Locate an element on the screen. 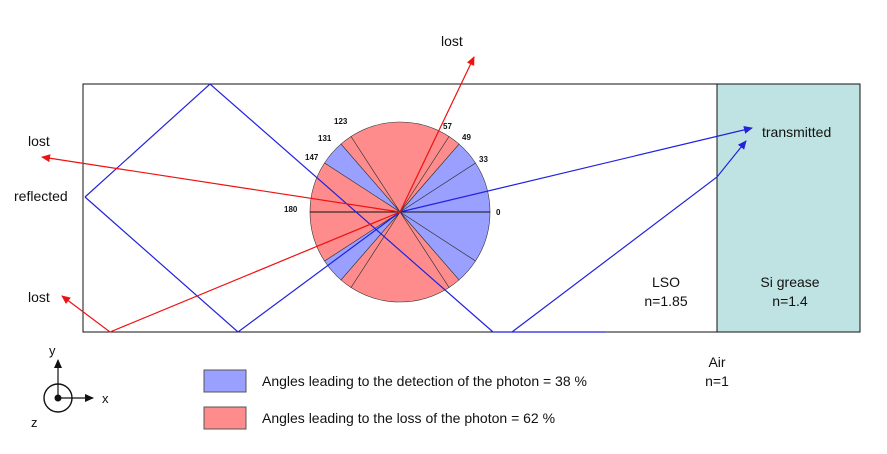 This screenshot has width=887, height=454. legend-swatch-detection is located at coordinates (225, 381).